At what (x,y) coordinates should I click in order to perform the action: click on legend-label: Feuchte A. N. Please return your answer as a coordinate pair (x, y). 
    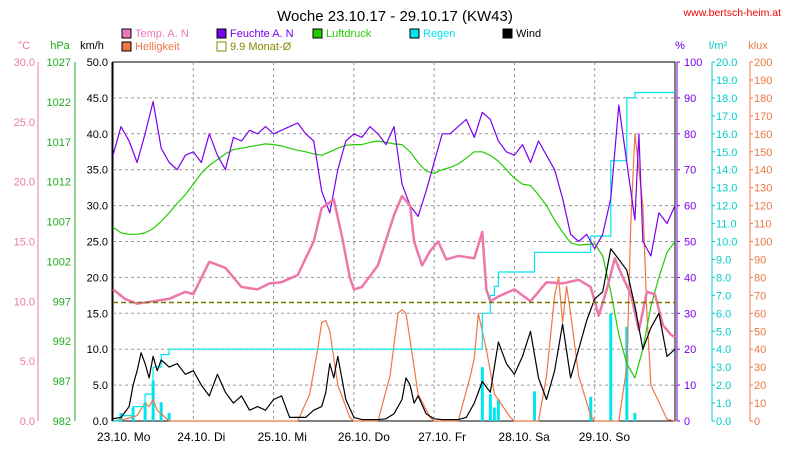
    Looking at the image, I should click on (262, 34).